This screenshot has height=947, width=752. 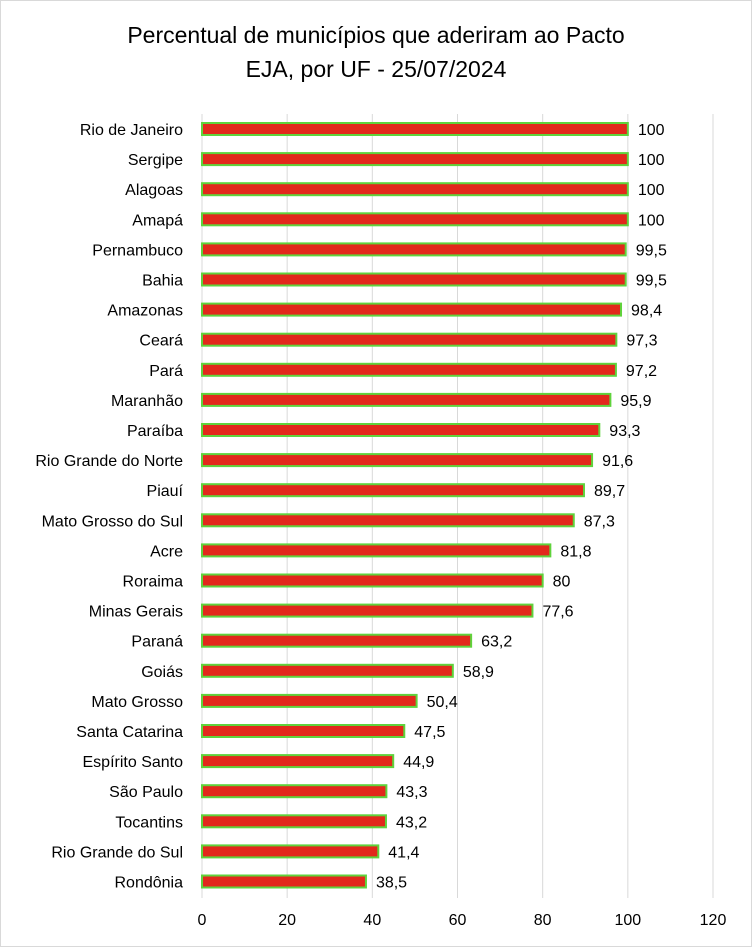 What do you see at coordinates (157, 220) in the screenshot?
I see `category-label: Amapá` at bounding box center [157, 220].